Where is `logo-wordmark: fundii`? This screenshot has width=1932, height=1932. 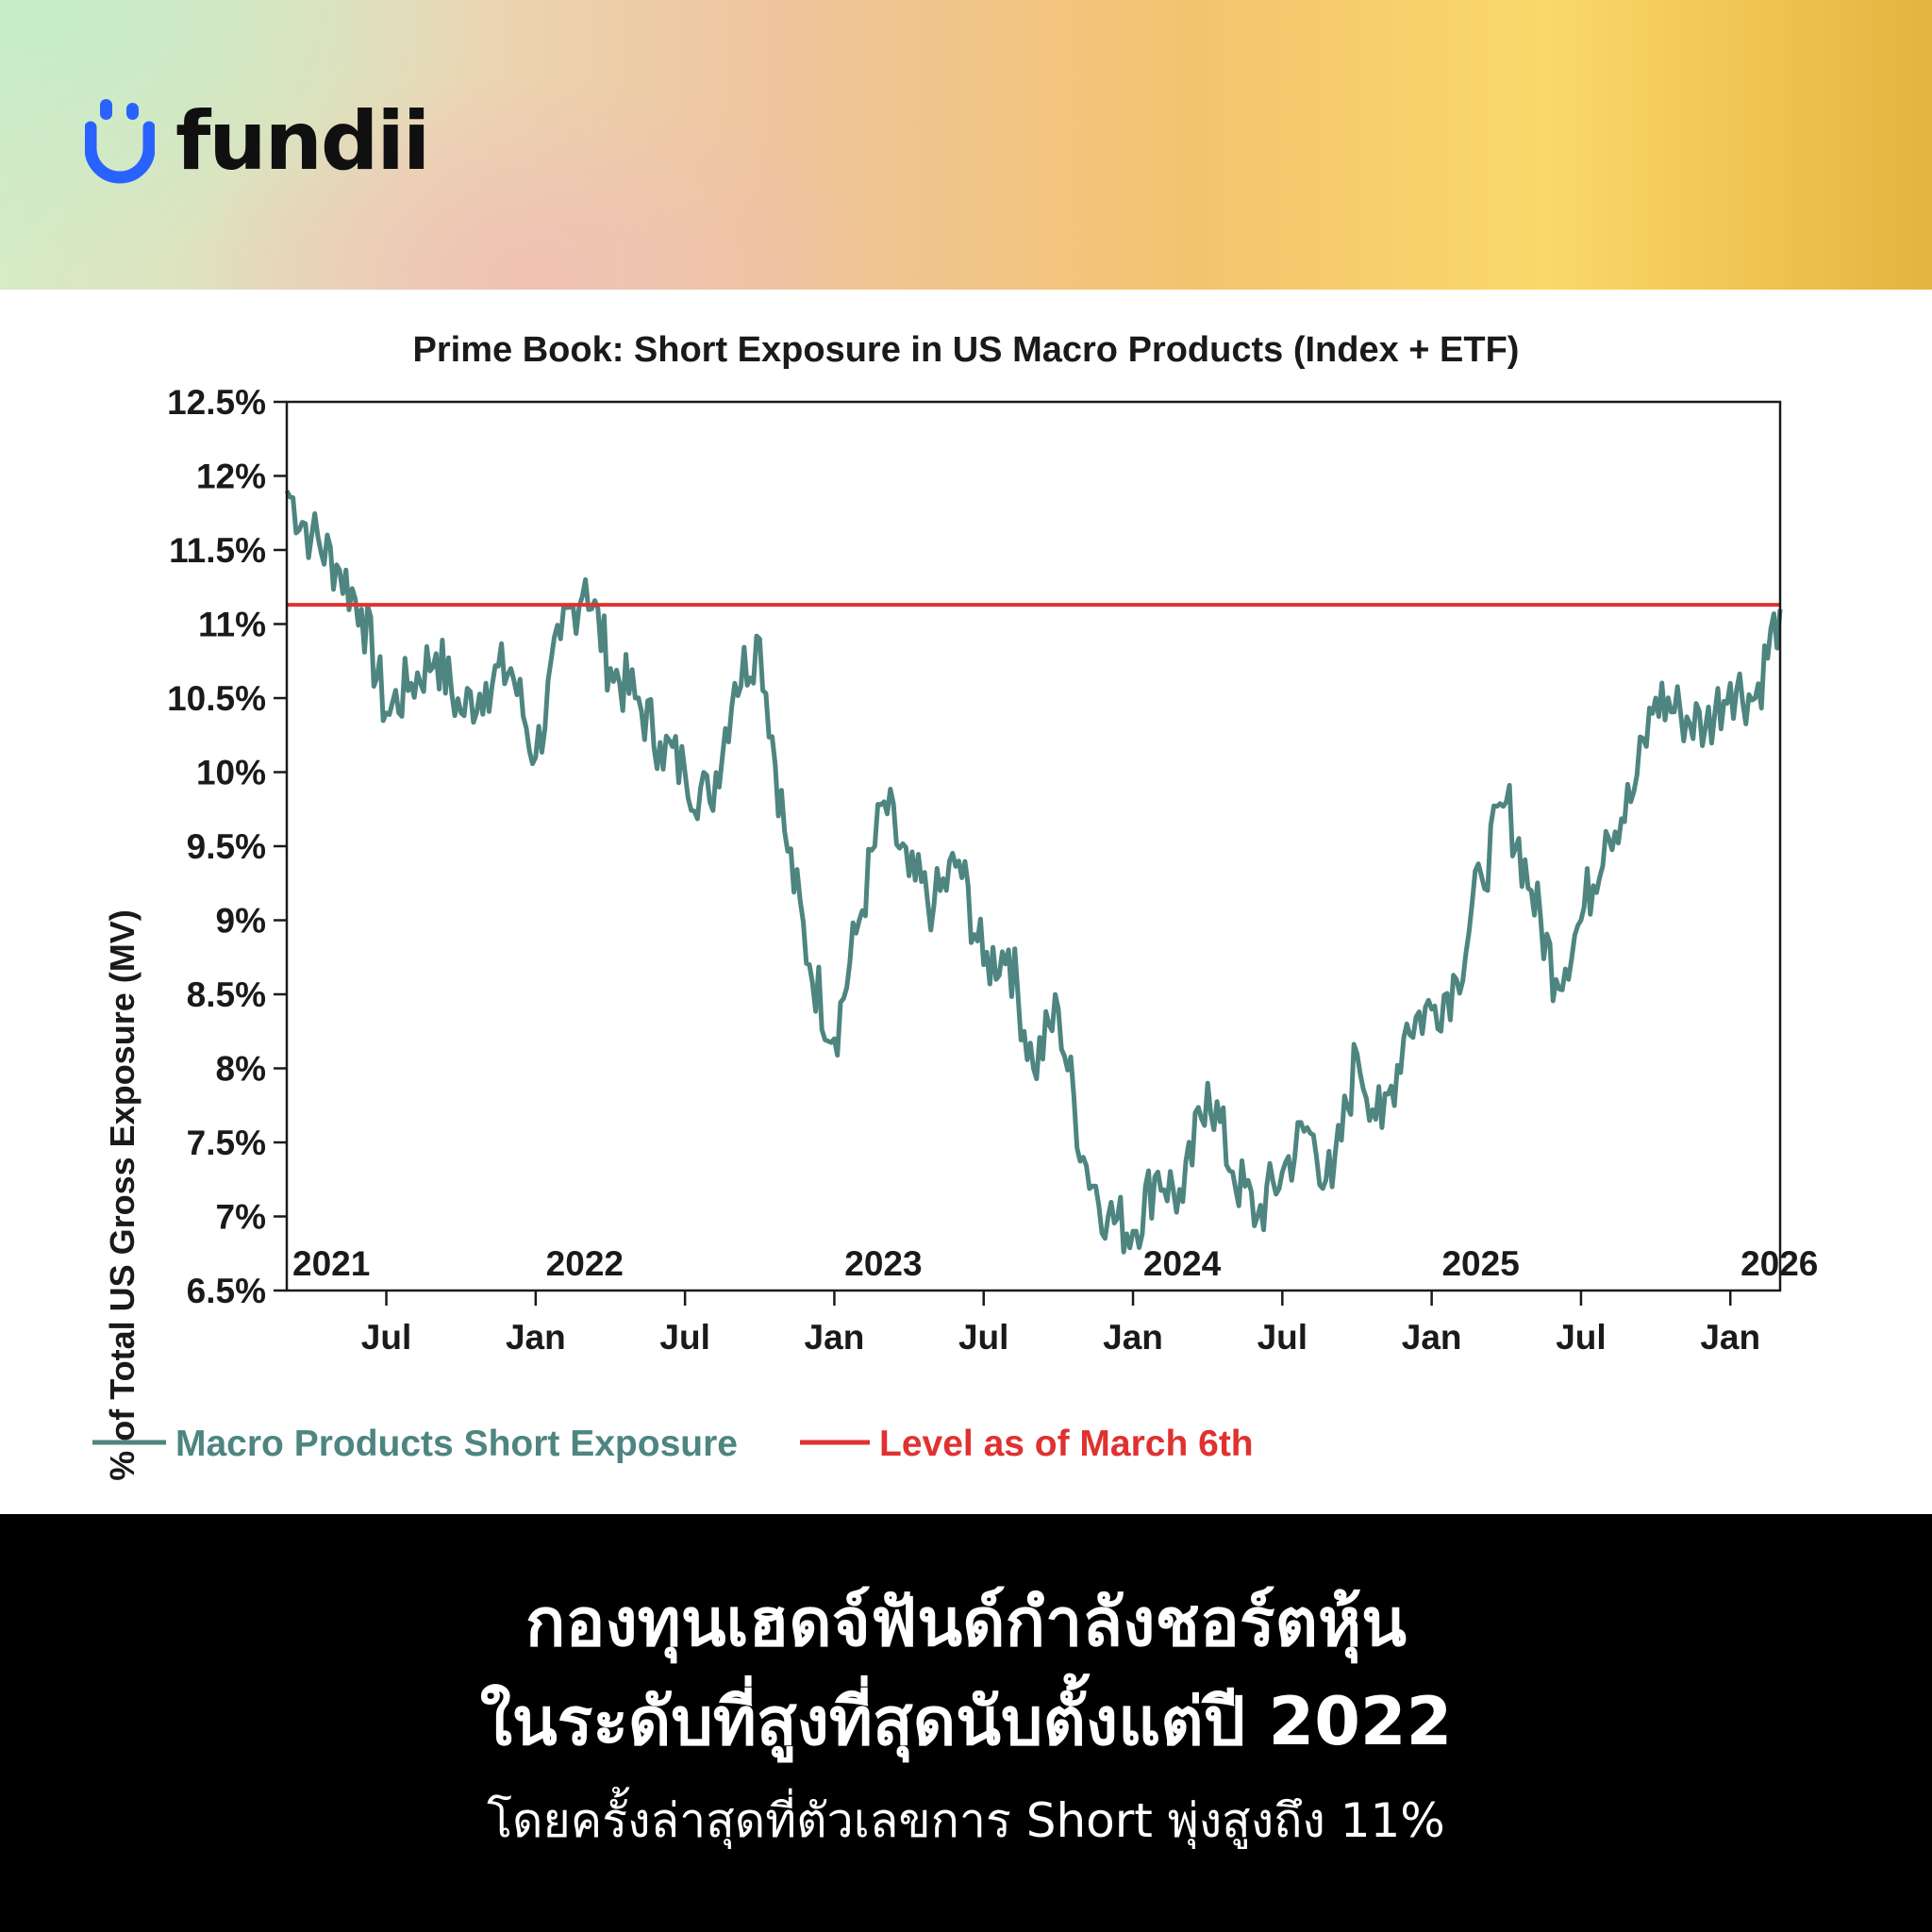
logo-wordmark: fundii is located at coordinates (302, 141).